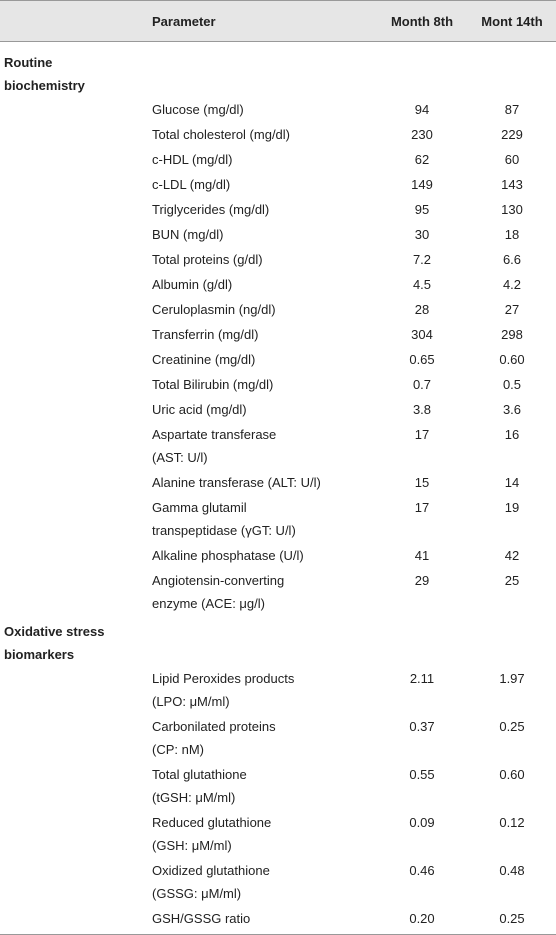 The width and height of the screenshot is (556, 935). What do you see at coordinates (214, 434) in the screenshot?
I see `parameter-line: Aspartate transferase` at bounding box center [214, 434].